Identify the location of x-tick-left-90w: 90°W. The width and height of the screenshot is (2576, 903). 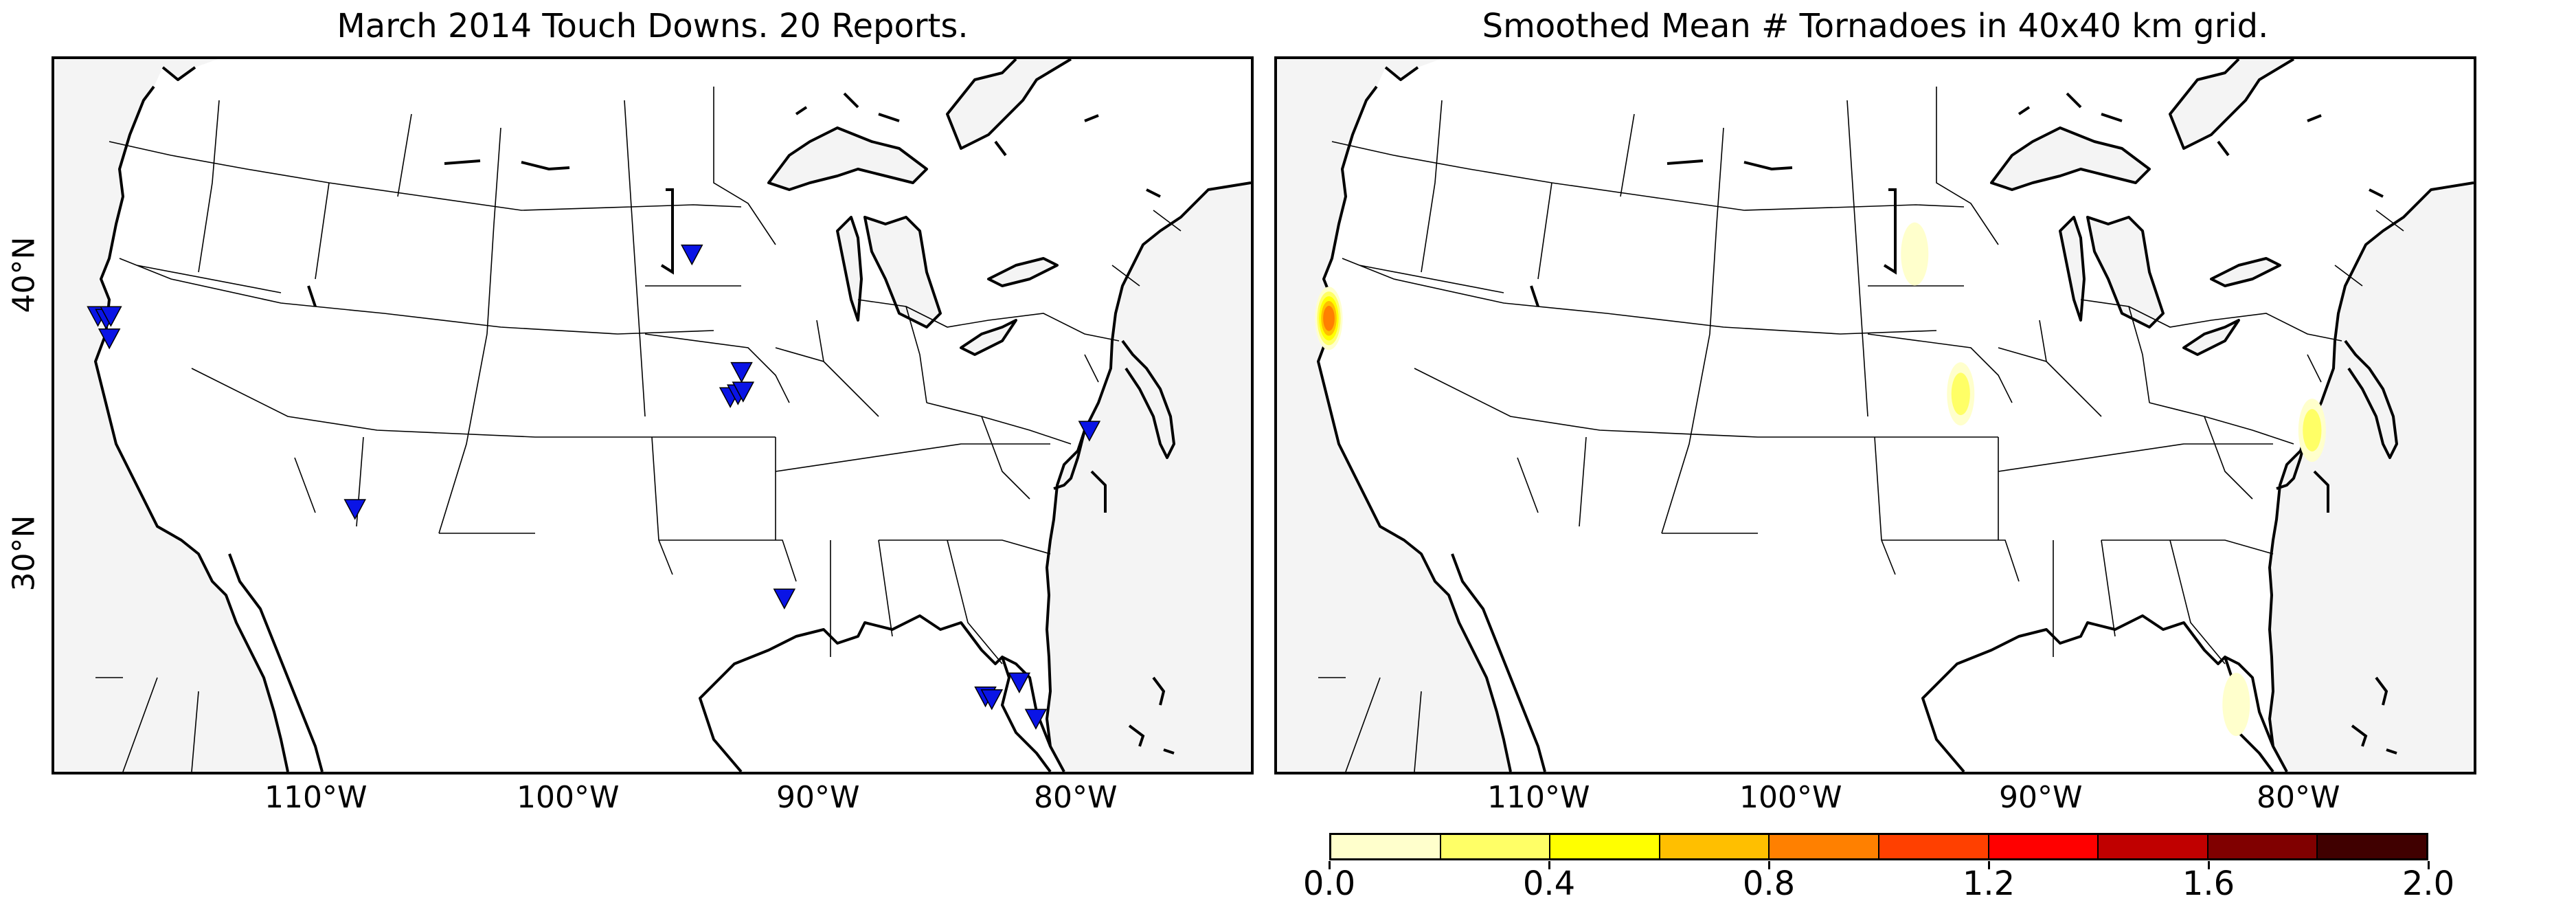
(818, 797).